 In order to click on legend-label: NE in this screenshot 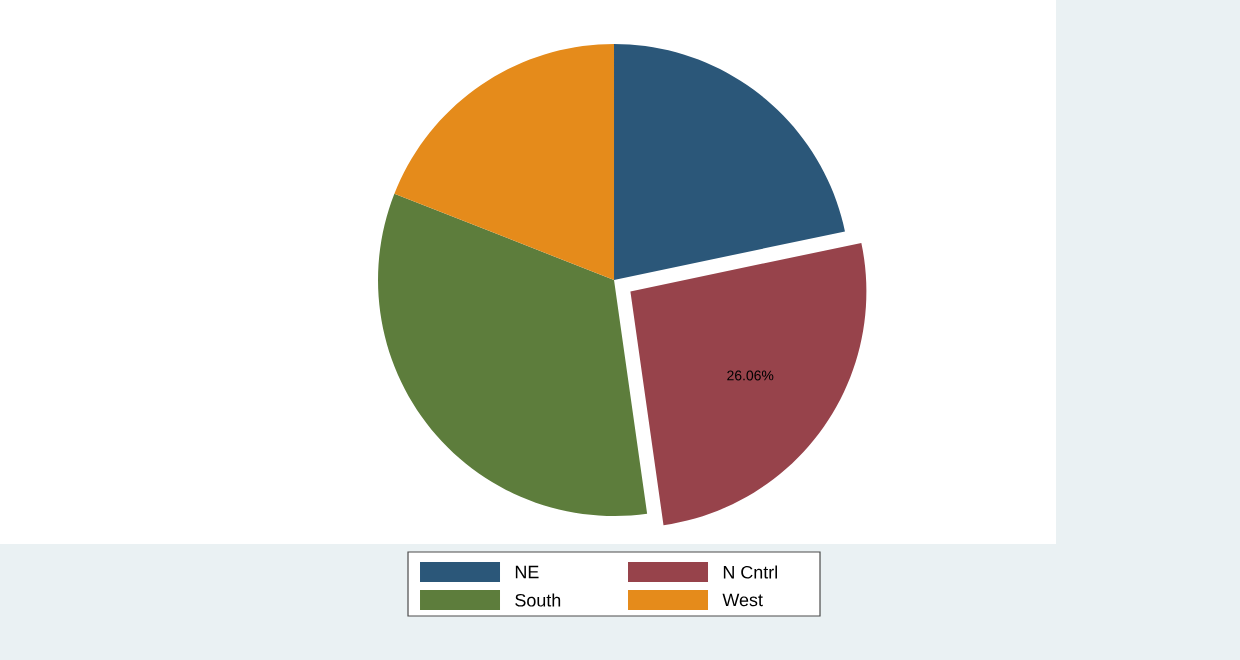, I will do `click(527, 572)`.